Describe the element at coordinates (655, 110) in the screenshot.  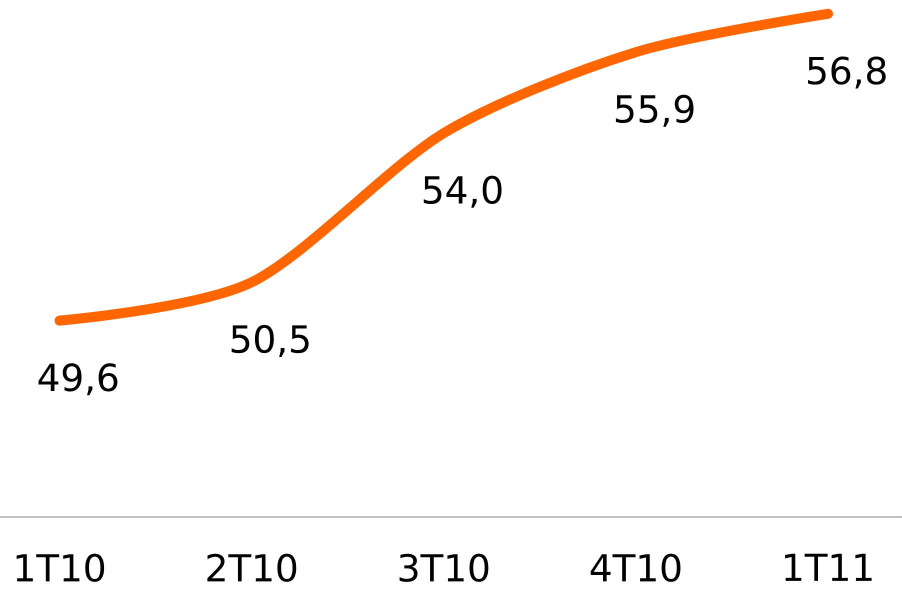
I see `data-label: 55,9` at that location.